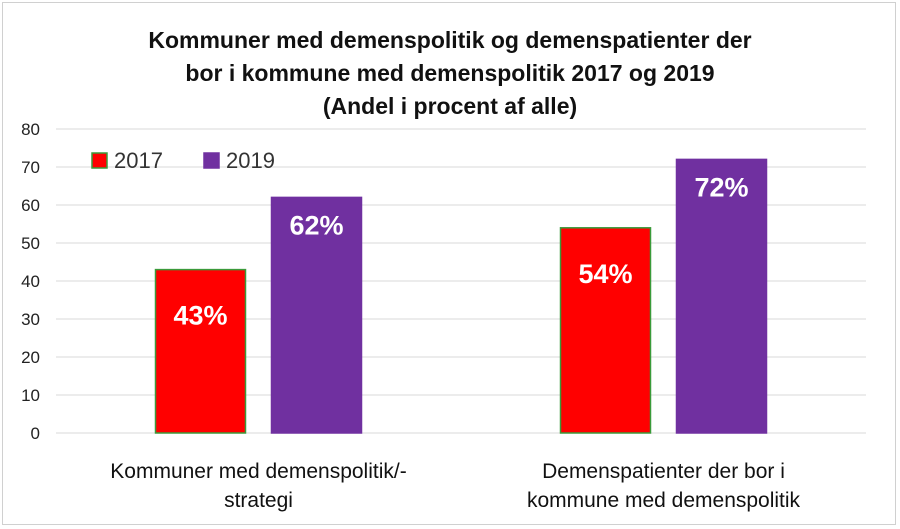 The height and width of the screenshot is (529, 900). I want to click on y-tick-label: 30, so click(30, 319).